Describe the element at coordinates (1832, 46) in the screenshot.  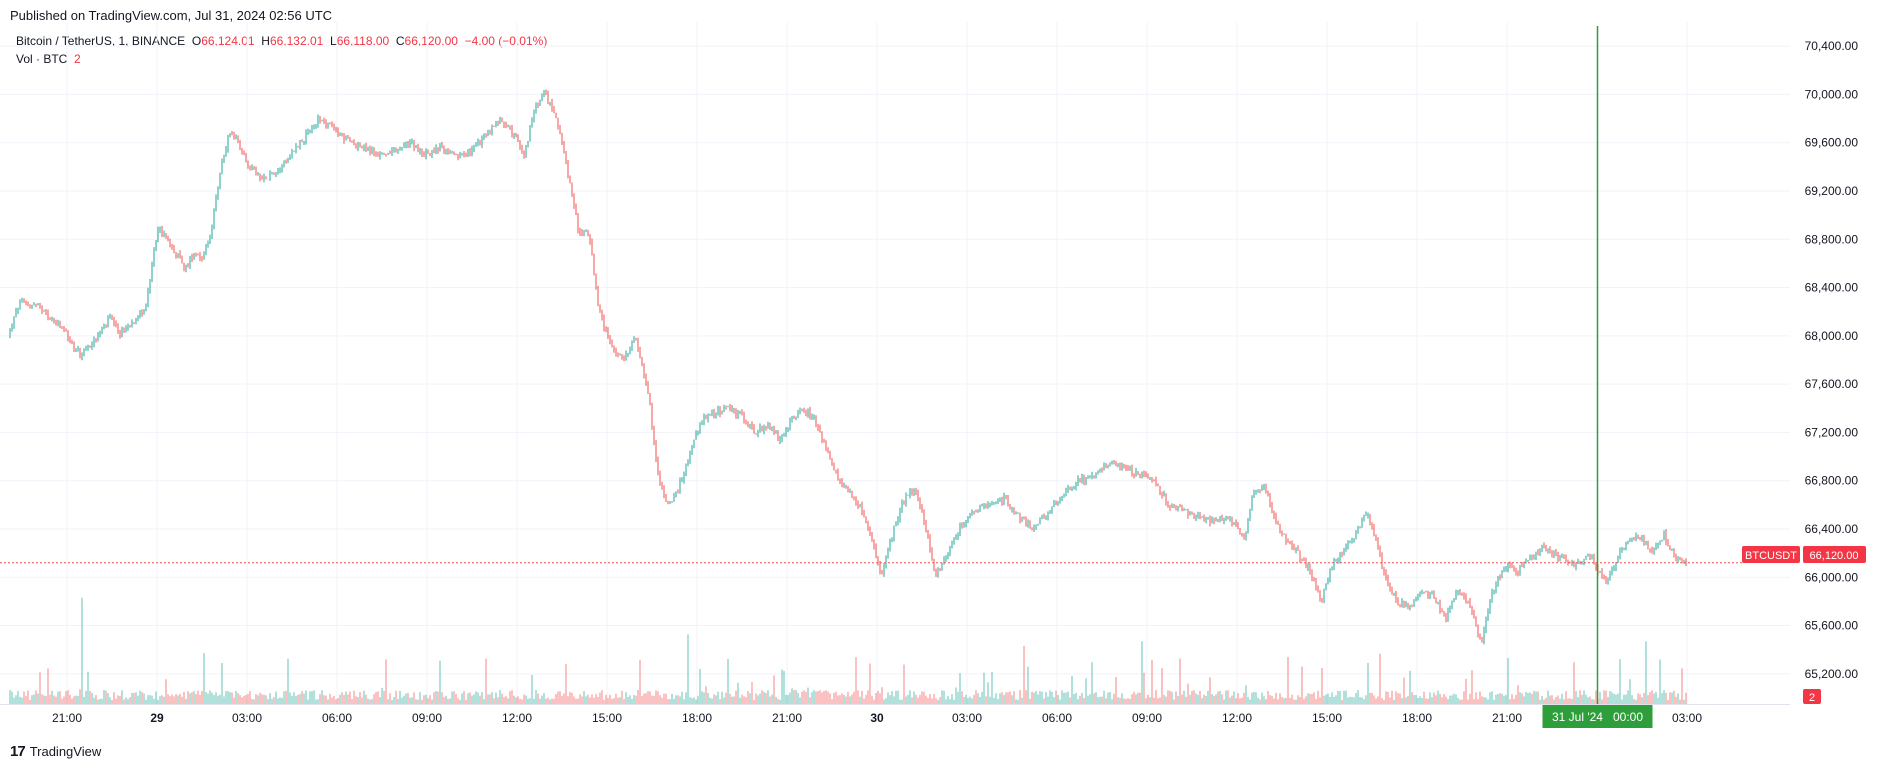
I see `price-tick-label: 70,400.00` at that location.